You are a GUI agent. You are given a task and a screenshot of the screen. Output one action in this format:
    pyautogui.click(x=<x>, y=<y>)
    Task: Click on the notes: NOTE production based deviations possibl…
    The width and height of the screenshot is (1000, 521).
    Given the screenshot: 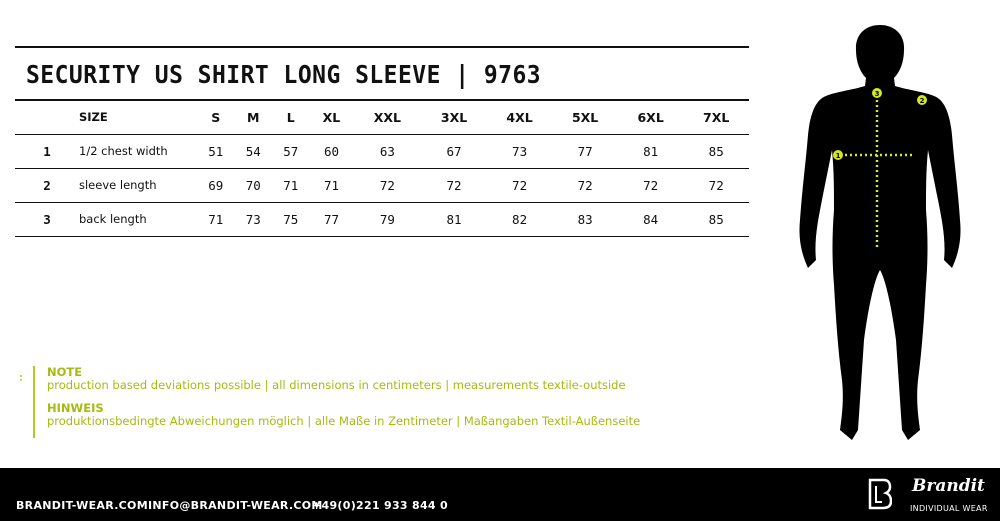 What is the action you would take?
    pyautogui.click(x=336, y=402)
    